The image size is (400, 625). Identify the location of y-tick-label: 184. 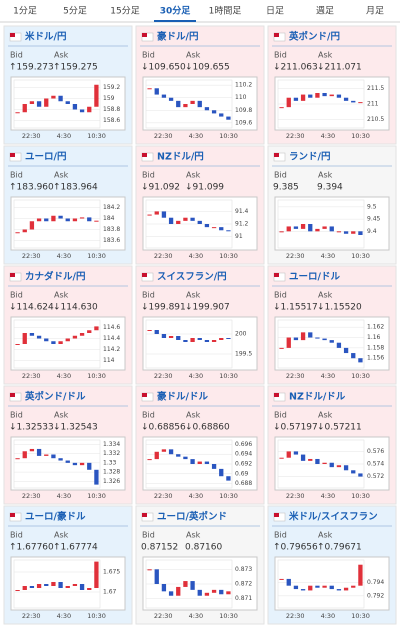
(109, 218).